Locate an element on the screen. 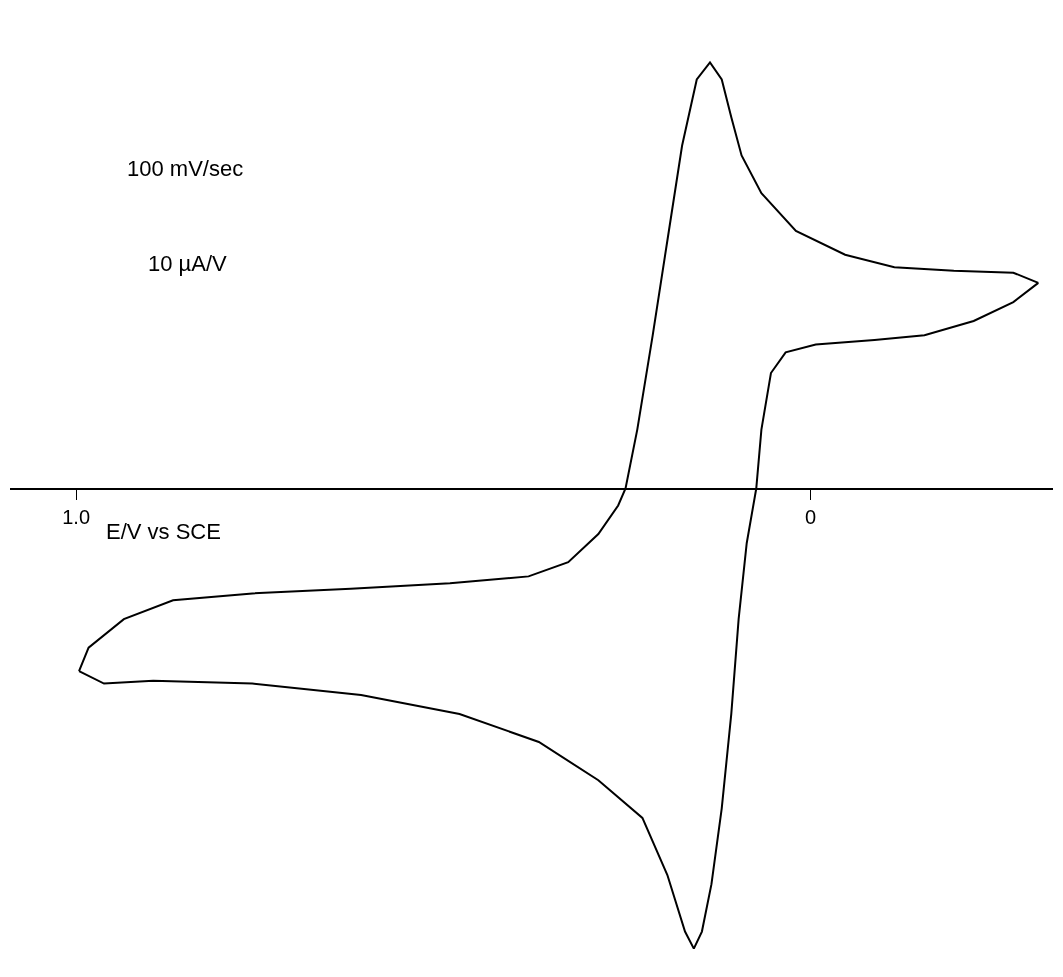 This screenshot has width=1063, height=977. annotation: 100 mV/sec is located at coordinates (185, 168).